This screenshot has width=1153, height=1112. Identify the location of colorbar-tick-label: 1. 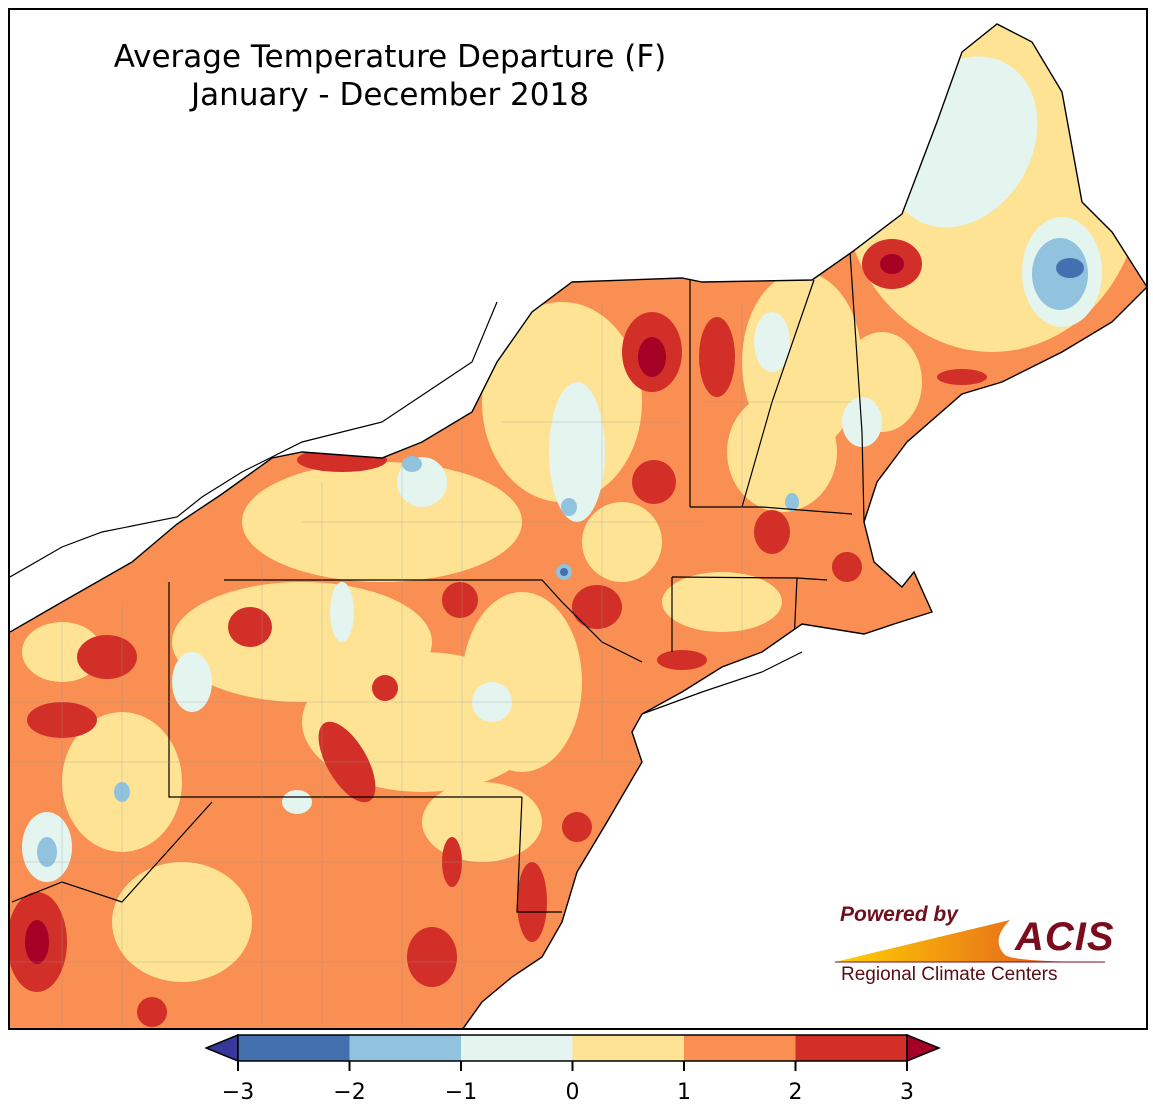
(684, 1092).